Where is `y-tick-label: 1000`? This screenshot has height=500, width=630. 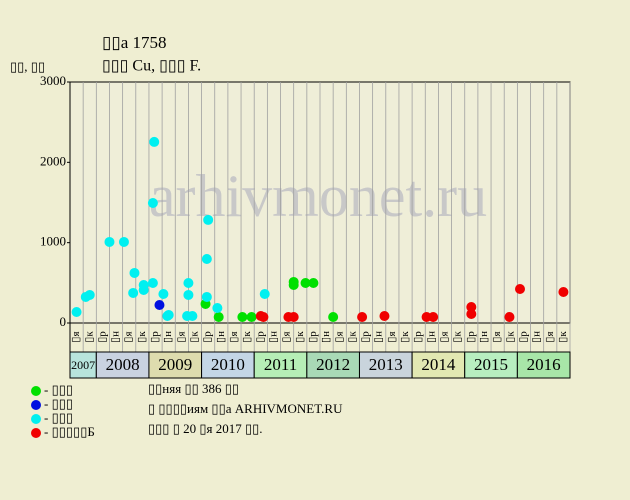
y-tick-label: 1000 is located at coordinates (53, 241).